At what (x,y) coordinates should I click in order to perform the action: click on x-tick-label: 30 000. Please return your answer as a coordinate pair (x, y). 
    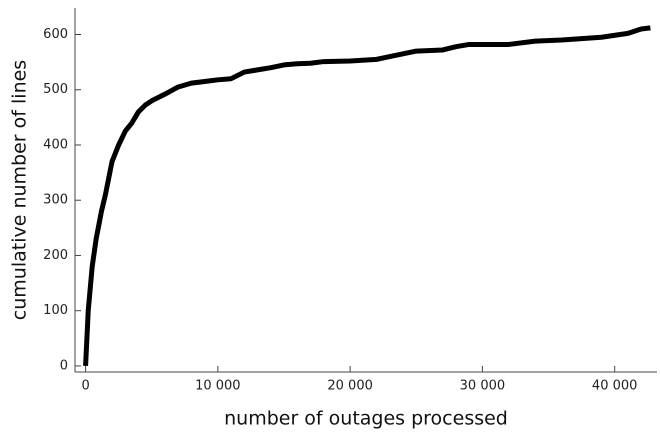
    Looking at the image, I should click on (483, 386).